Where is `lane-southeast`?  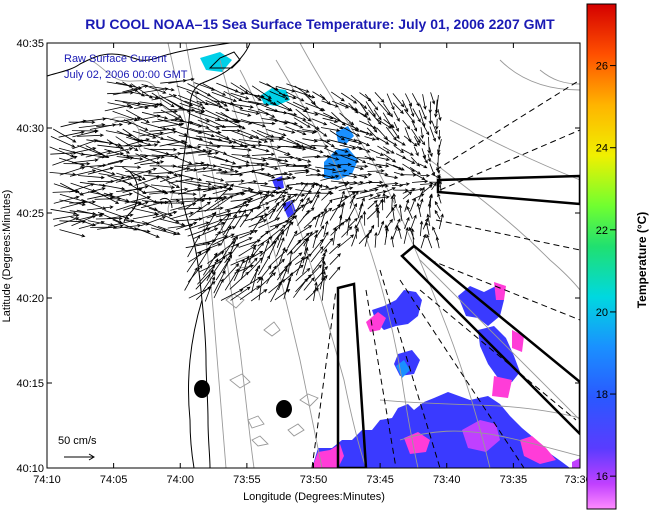
lane-southeast is located at coordinates (490, 340).